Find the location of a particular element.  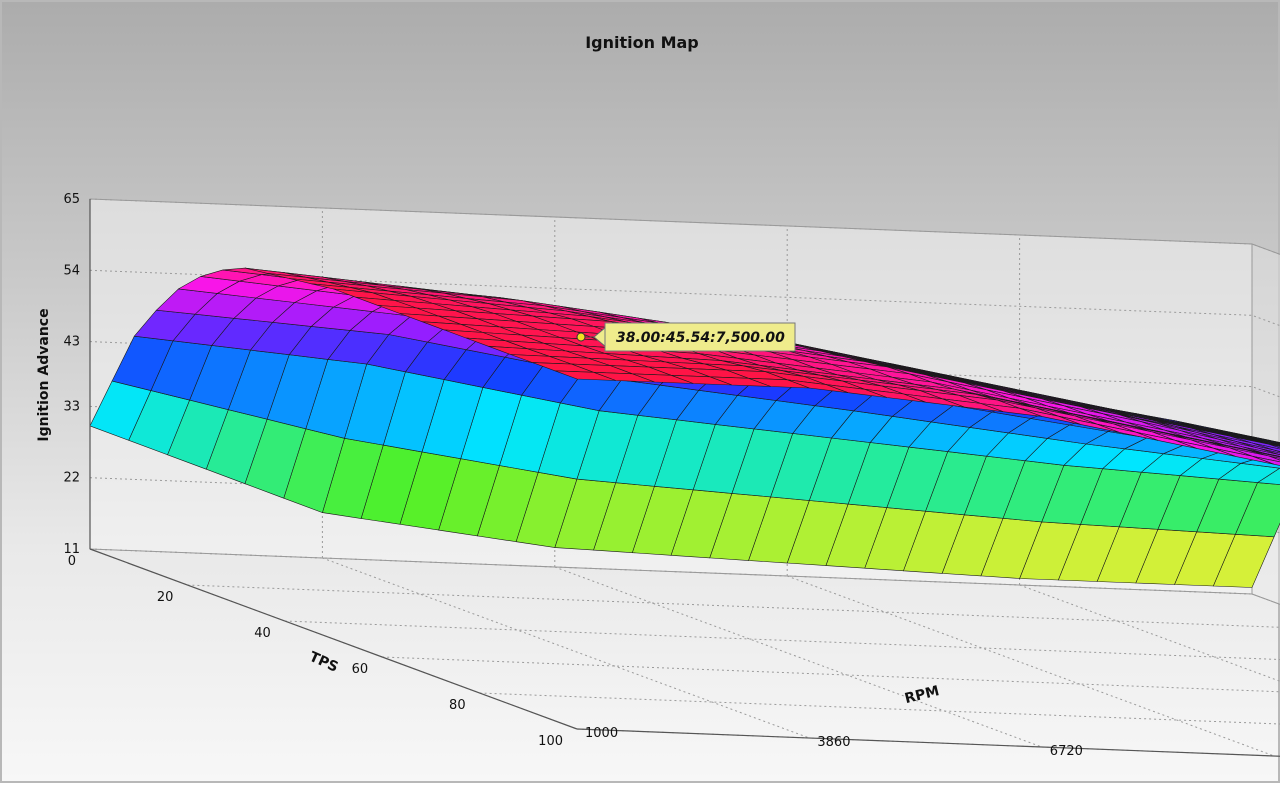

z-tick-label: 43 is located at coordinates (71, 342).